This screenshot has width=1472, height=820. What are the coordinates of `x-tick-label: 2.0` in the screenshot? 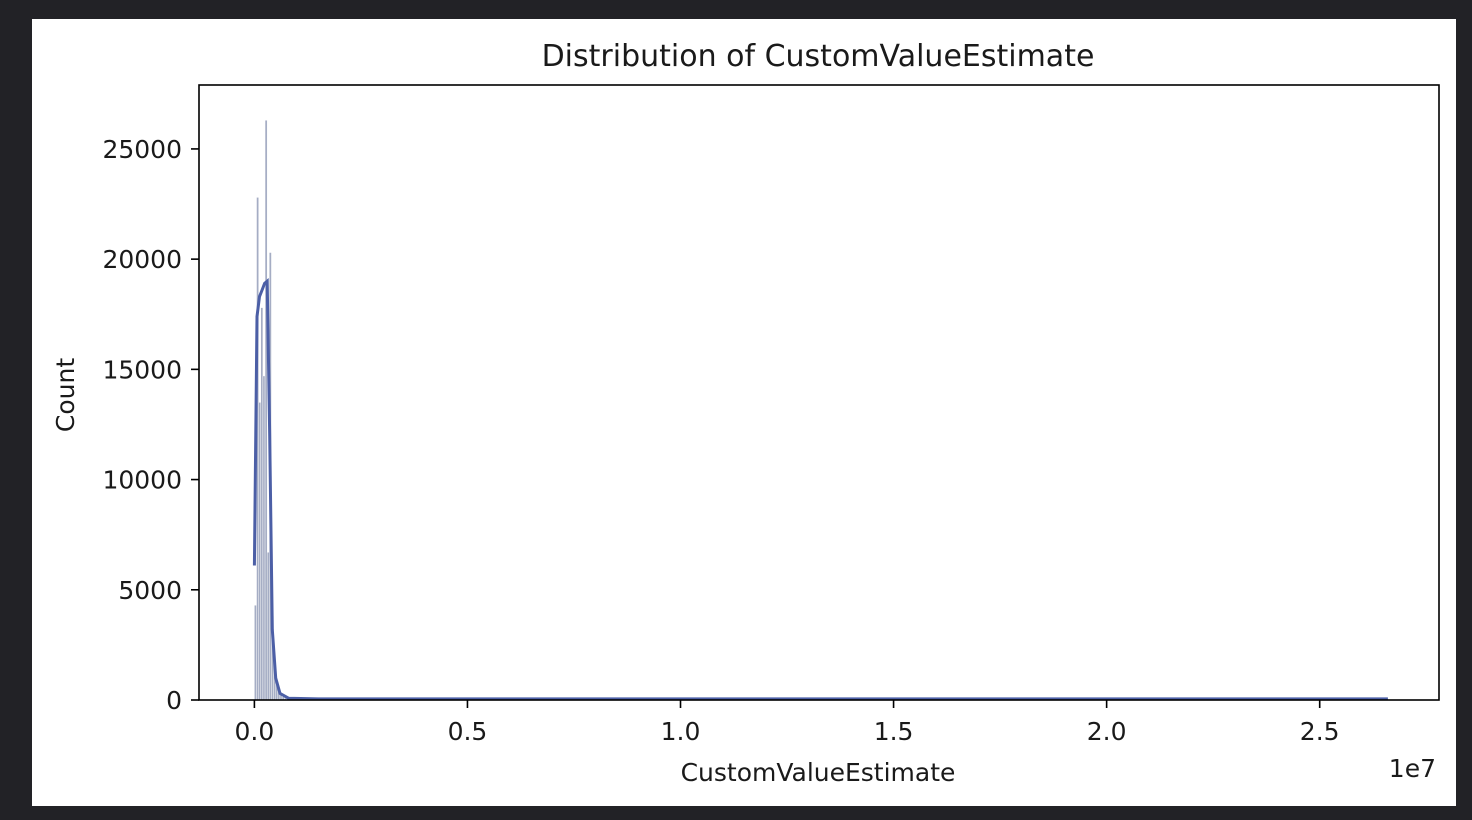 It's located at (1107, 731).